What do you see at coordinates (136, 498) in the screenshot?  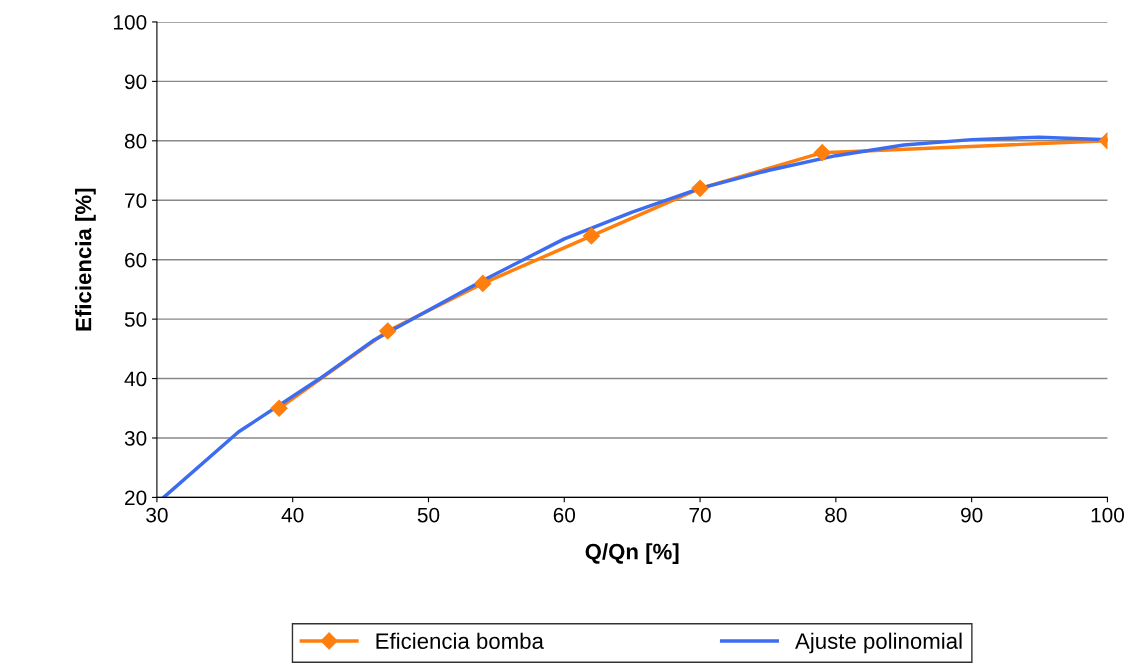 I see `y-tick-label: 20` at bounding box center [136, 498].